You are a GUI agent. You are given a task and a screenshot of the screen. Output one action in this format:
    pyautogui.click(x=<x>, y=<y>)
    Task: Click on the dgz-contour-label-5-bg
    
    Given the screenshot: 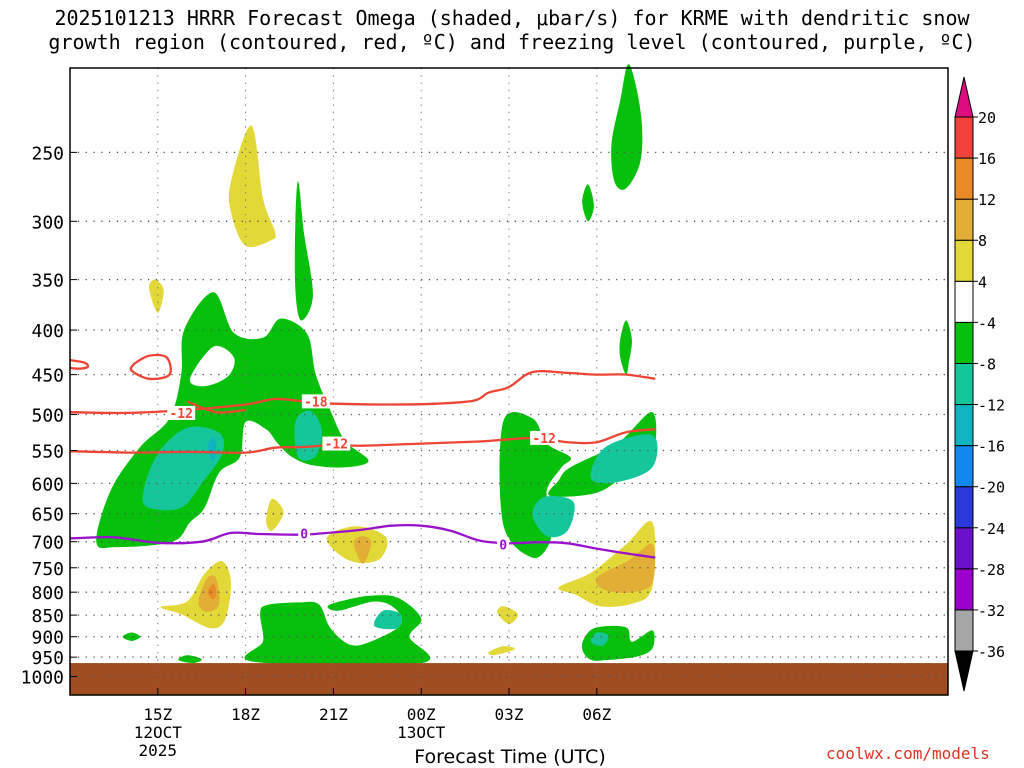 What is the action you would take?
    pyautogui.click(x=181, y=412)
    